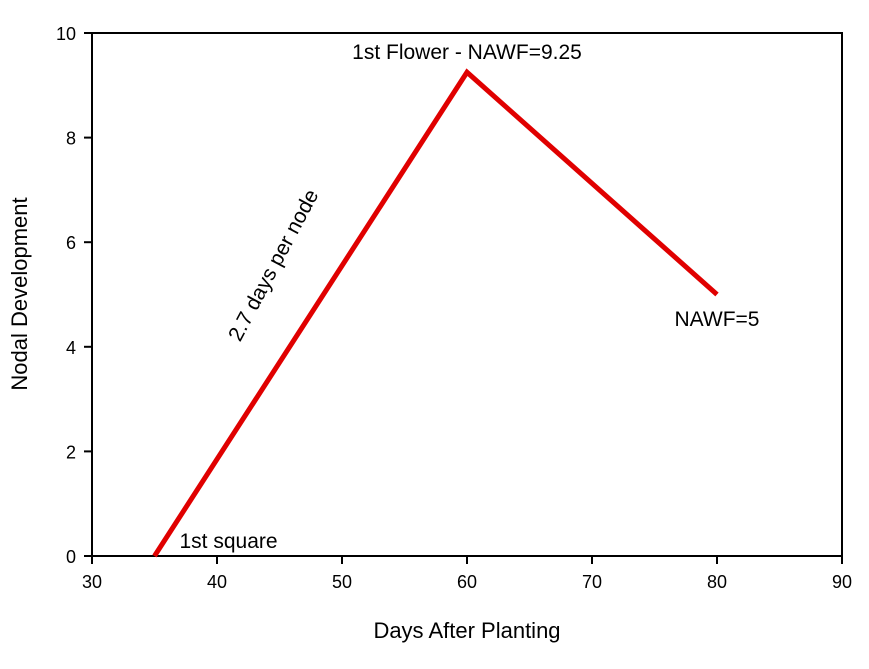 The height and width of the screenshot is (669, 869). Describe the element at coordinates (71, 452) in the screenshot. I see `y-tick-label: 2` at that location.